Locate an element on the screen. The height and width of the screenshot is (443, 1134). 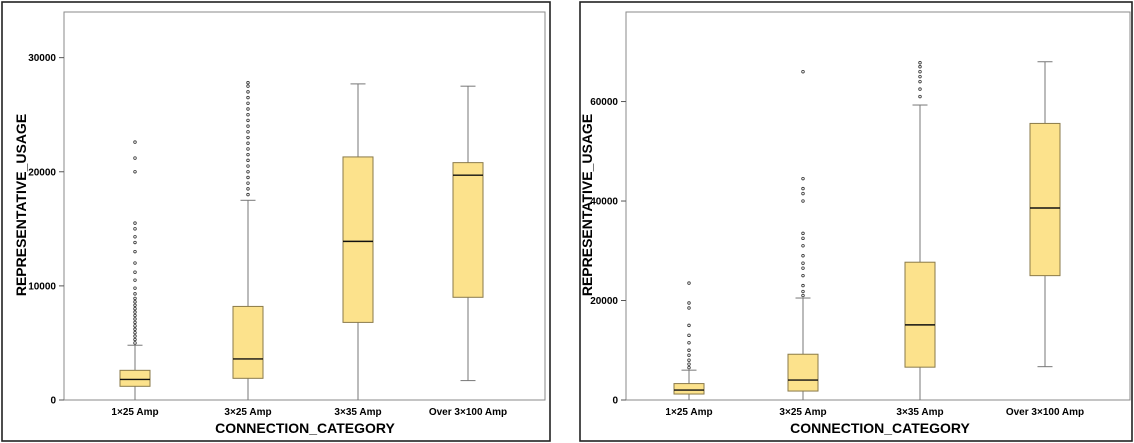
box-over-3-100-amp is located at coordinates (1045, 214).